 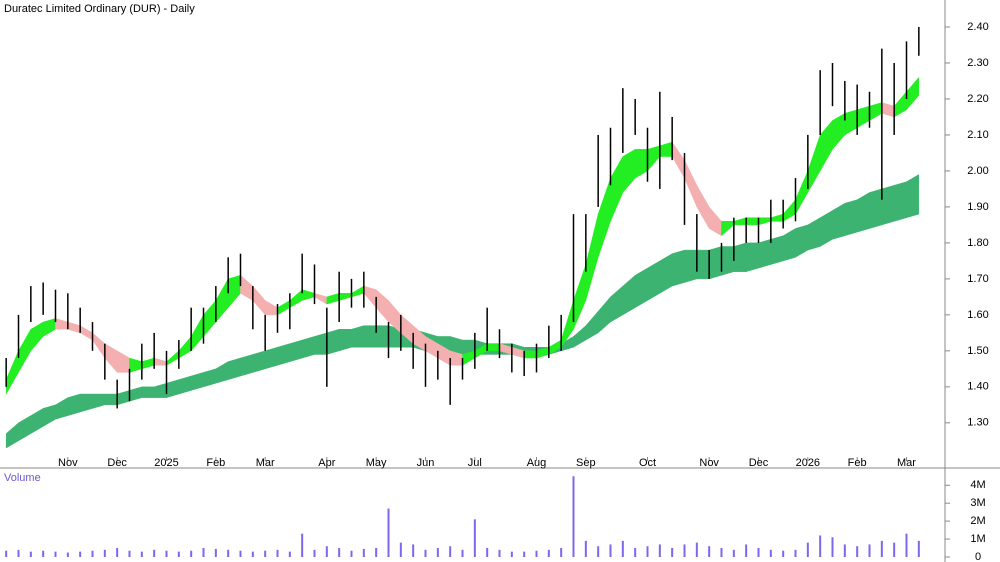 What do you see at coordinates (376, 463) in the screenshot?
I see `x-tick-label: May` at bounding box center [376, 463].